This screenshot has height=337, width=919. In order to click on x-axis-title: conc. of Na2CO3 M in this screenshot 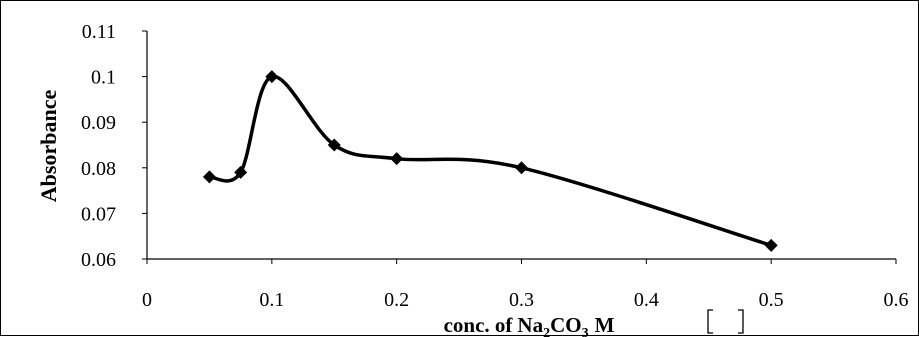, I will do `click(529, 325)`.